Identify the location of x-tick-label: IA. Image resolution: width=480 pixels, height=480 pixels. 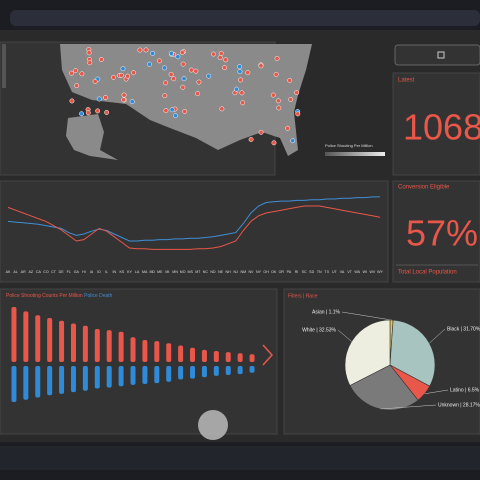
(92, 272).